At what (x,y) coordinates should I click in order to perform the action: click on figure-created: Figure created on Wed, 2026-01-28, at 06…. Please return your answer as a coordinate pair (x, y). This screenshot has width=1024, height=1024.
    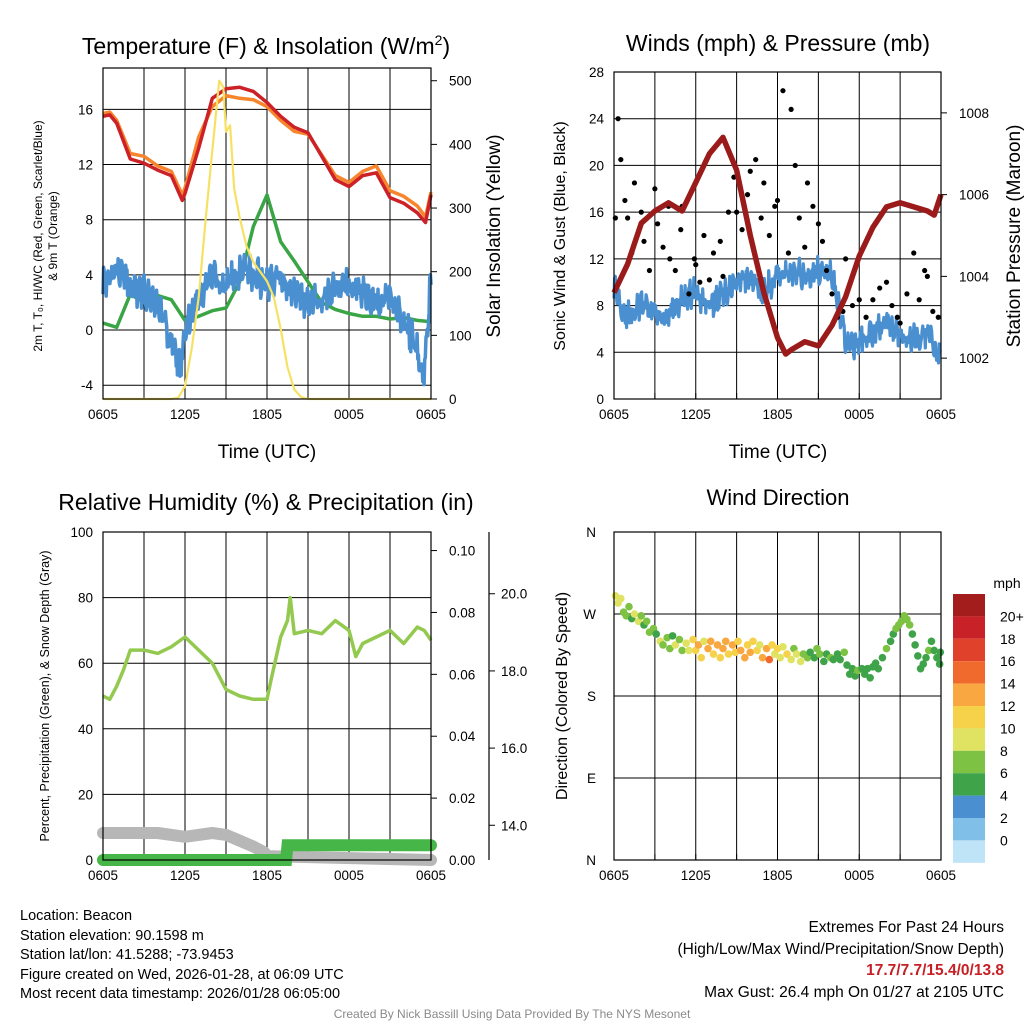
    Looking at the image, I should click on (182, 974).